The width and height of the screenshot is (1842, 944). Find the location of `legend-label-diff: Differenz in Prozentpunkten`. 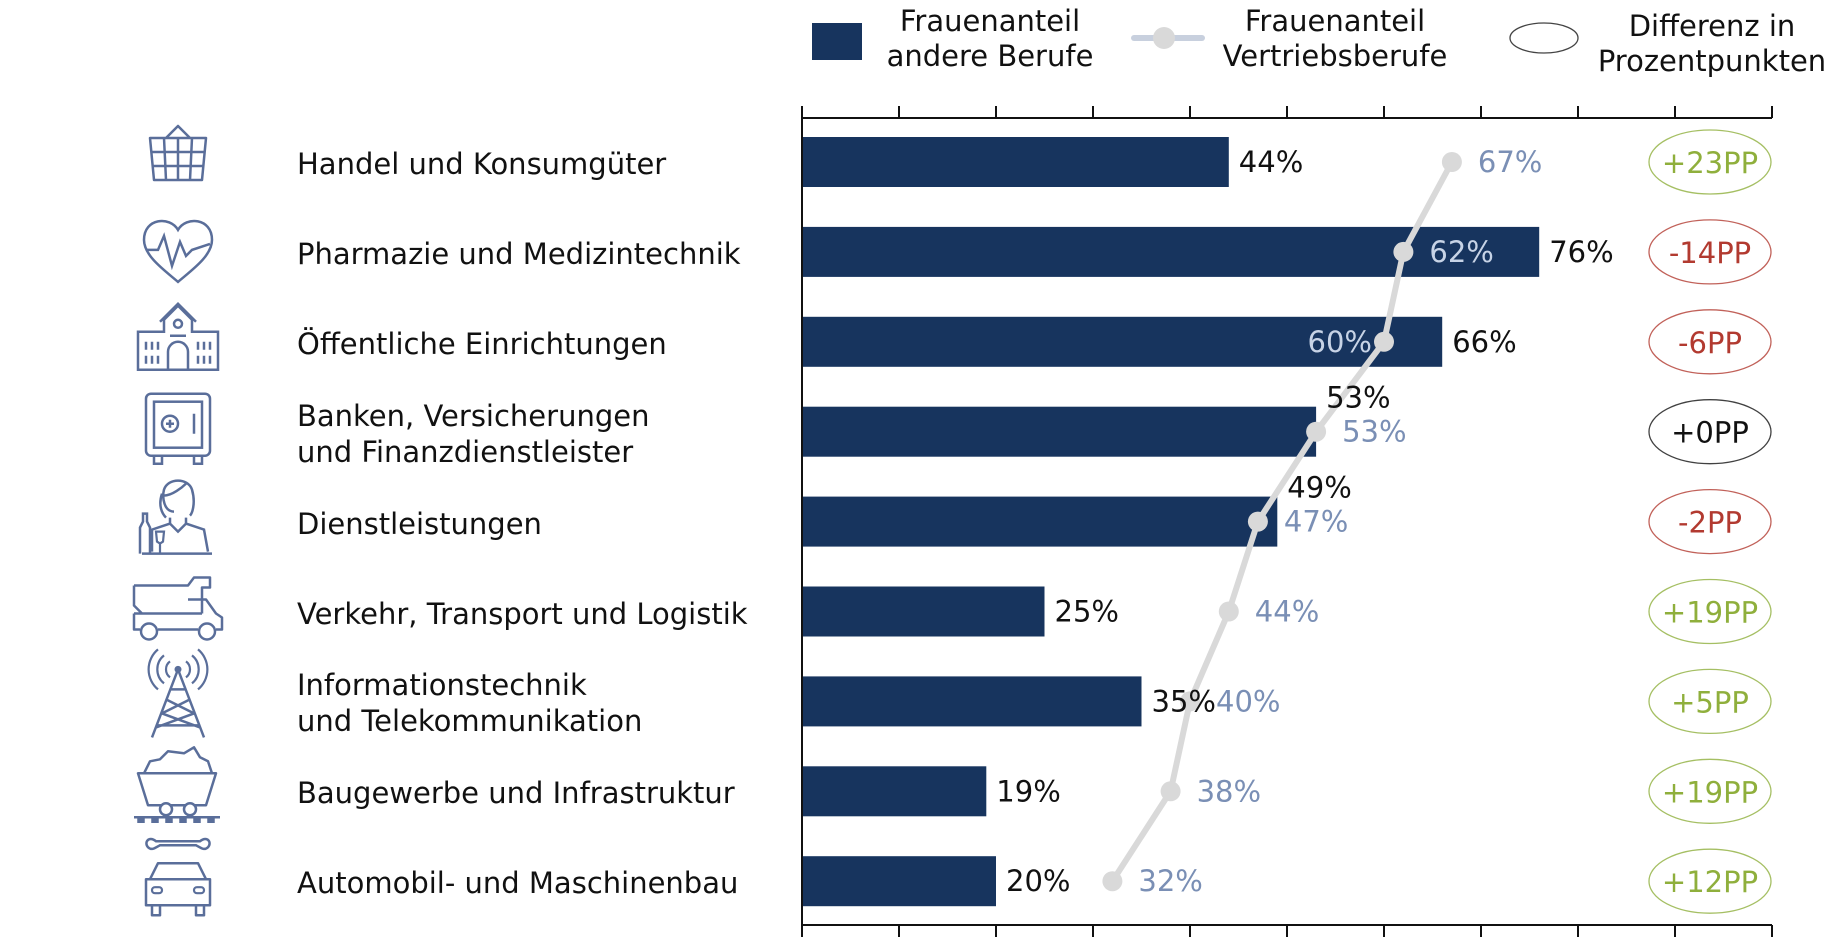

legend-label-diff: Differenz in Prozentpunkten is located at coordinates (1712, 44).